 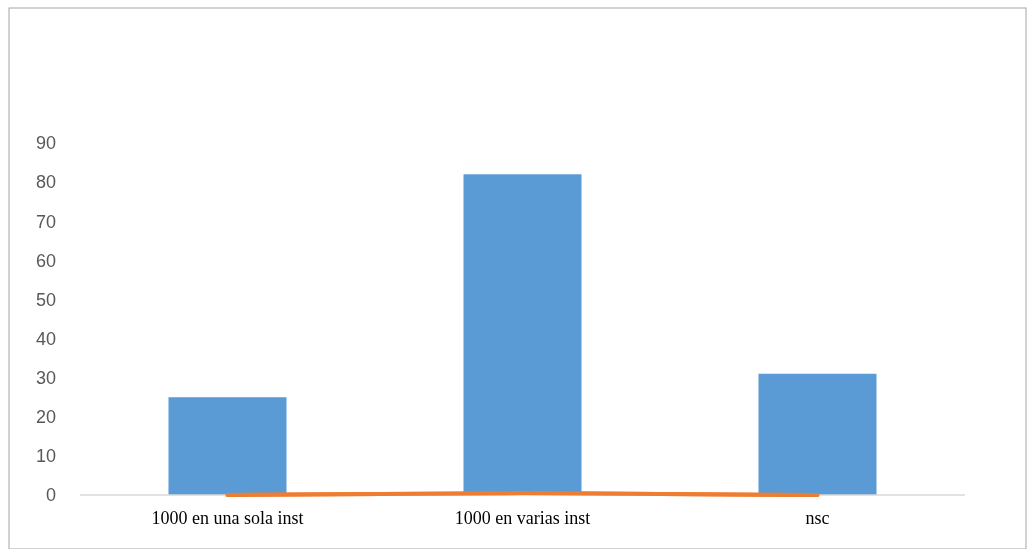 What do you see at coordinates (50, 495) in the screenshot?
I see `y-tick-label: 0` at bounding box center [50, 495].